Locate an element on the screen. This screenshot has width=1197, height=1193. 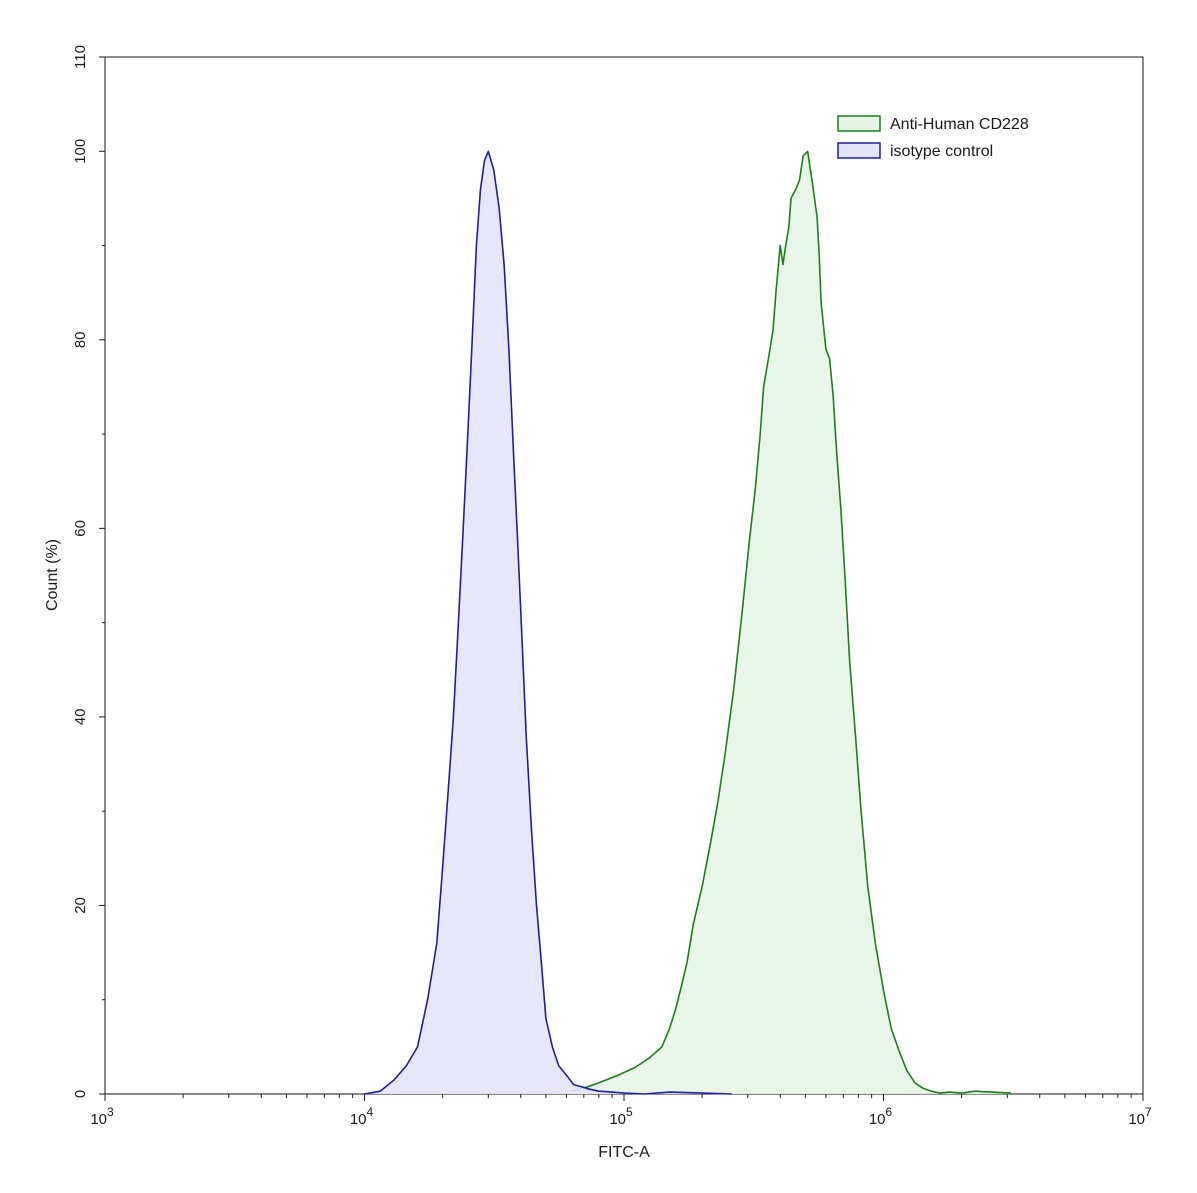
y-axis-title: Count (%) is located at coordinates (52, 575).